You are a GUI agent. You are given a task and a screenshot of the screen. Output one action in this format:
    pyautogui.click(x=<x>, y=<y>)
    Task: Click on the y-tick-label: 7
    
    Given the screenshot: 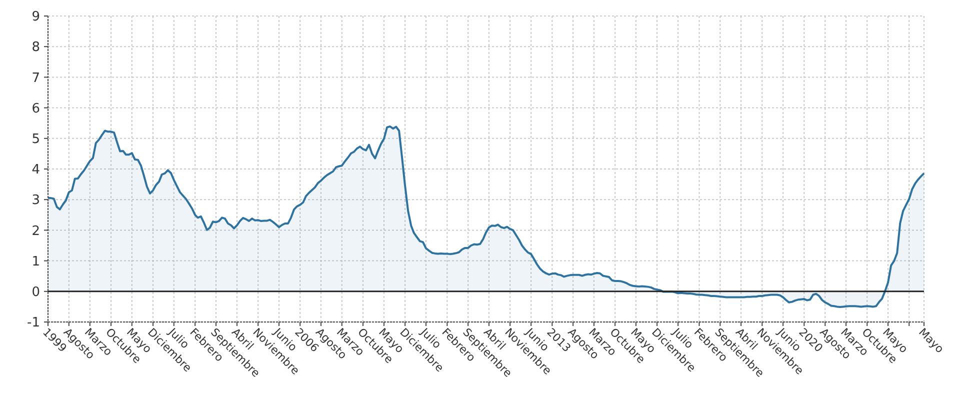 What is the action you would take?
    pyautogui.click(x=36, y=78)
    